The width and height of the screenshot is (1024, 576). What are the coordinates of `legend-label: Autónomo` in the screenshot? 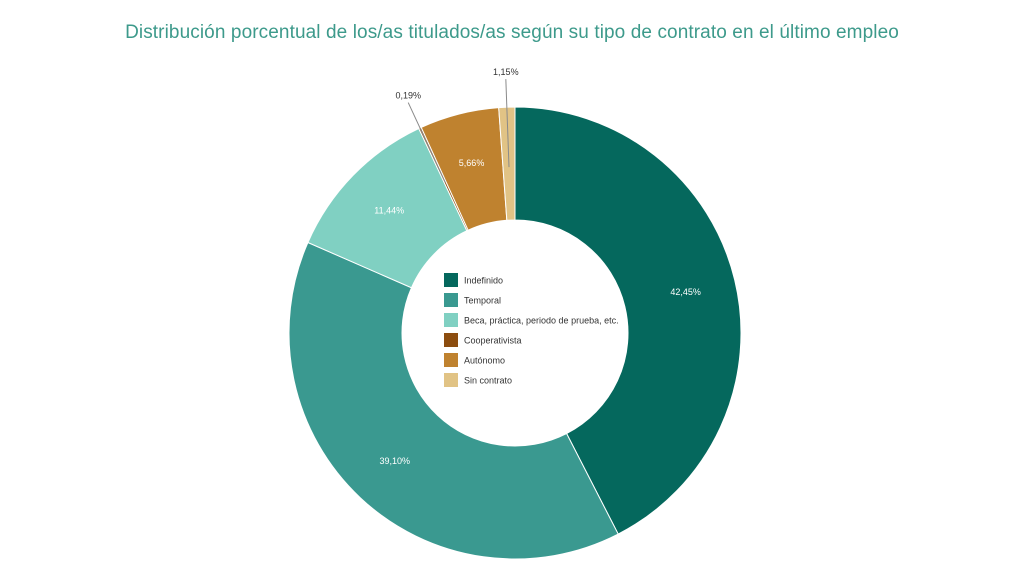 It's located at (484, 361).